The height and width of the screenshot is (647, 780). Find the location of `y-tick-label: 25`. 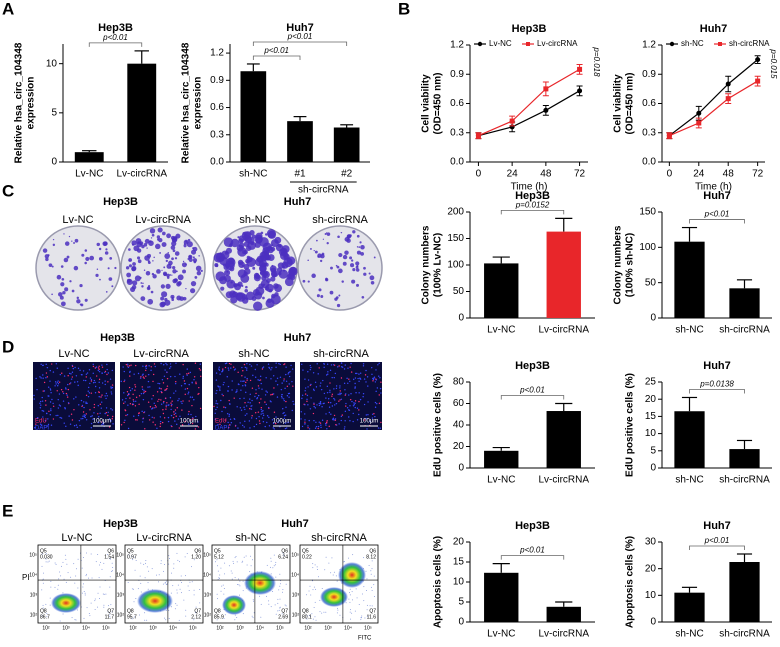

y-tick-label: 25 is located at coordinates (651, 382).